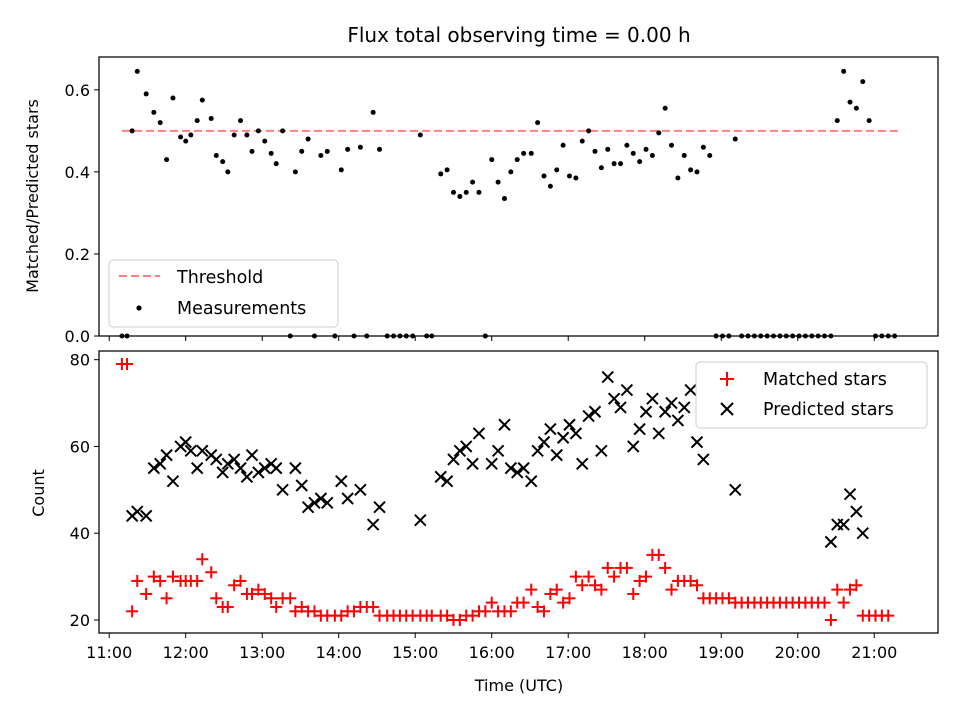 This screenshot has width=960, height=720. What do you see at coordinates (77, 90) in the screenshot?
I see `ratio-y-tick-label: 0.6` at bounding box center [77, 90].